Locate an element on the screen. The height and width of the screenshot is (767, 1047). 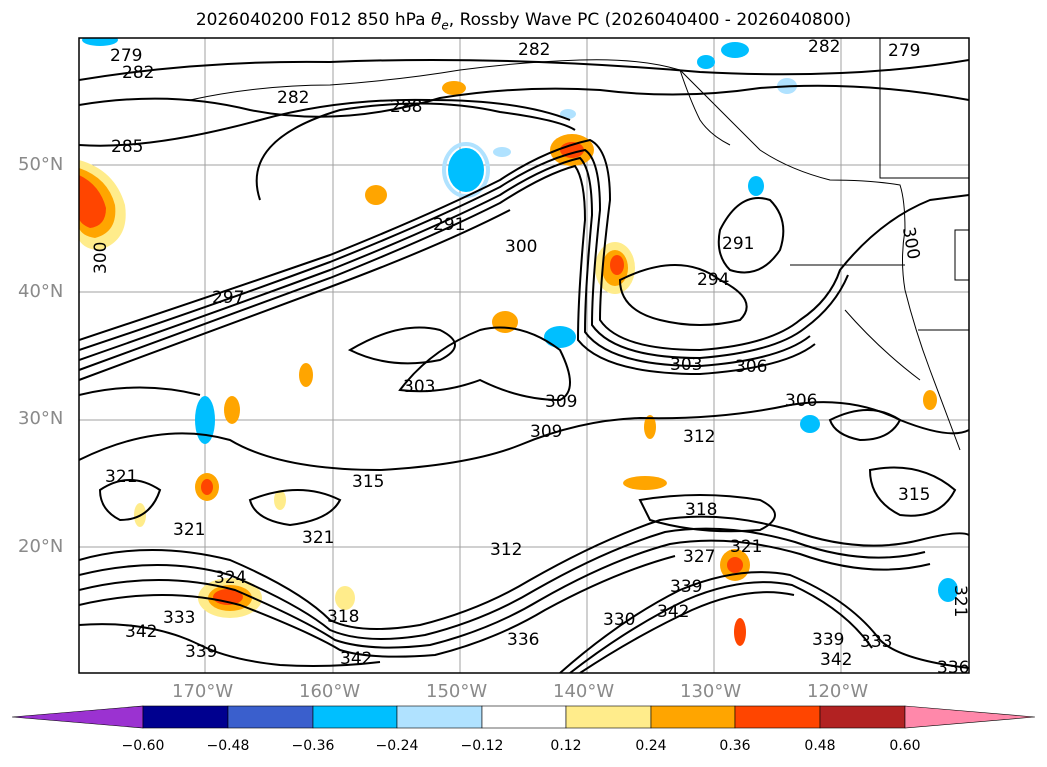
colorbar-tick: −0.60 is located at coordinates (143, 746).